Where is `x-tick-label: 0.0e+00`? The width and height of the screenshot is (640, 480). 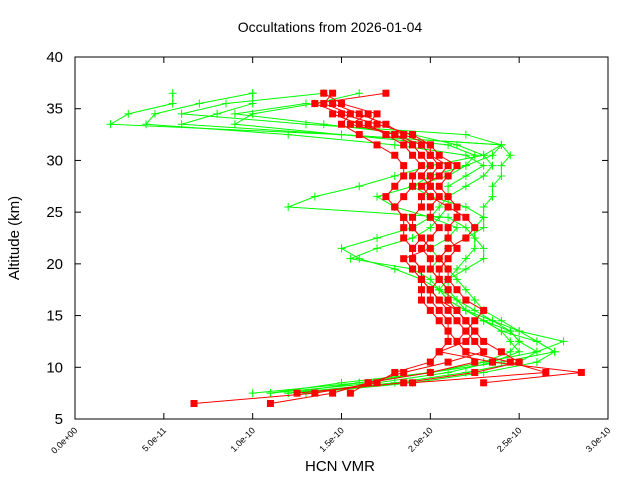 x-tick-label: 0.0e+00 is located at coordinates (64, 440).